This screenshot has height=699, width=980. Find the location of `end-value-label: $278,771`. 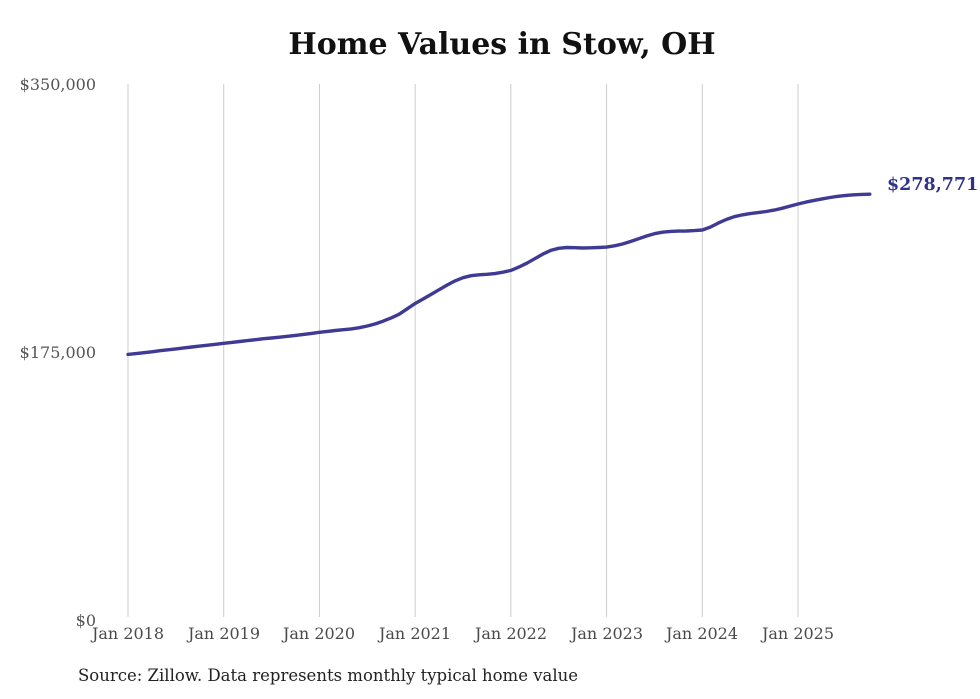

end-value-label: $278,771 is located at coordinates (933, 185).